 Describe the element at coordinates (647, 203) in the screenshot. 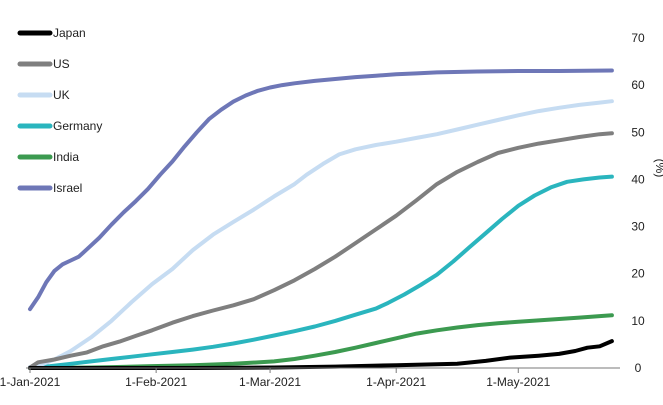

I see `y-axis: (%) 0 10 20 30 40 50 60 70` at that location.